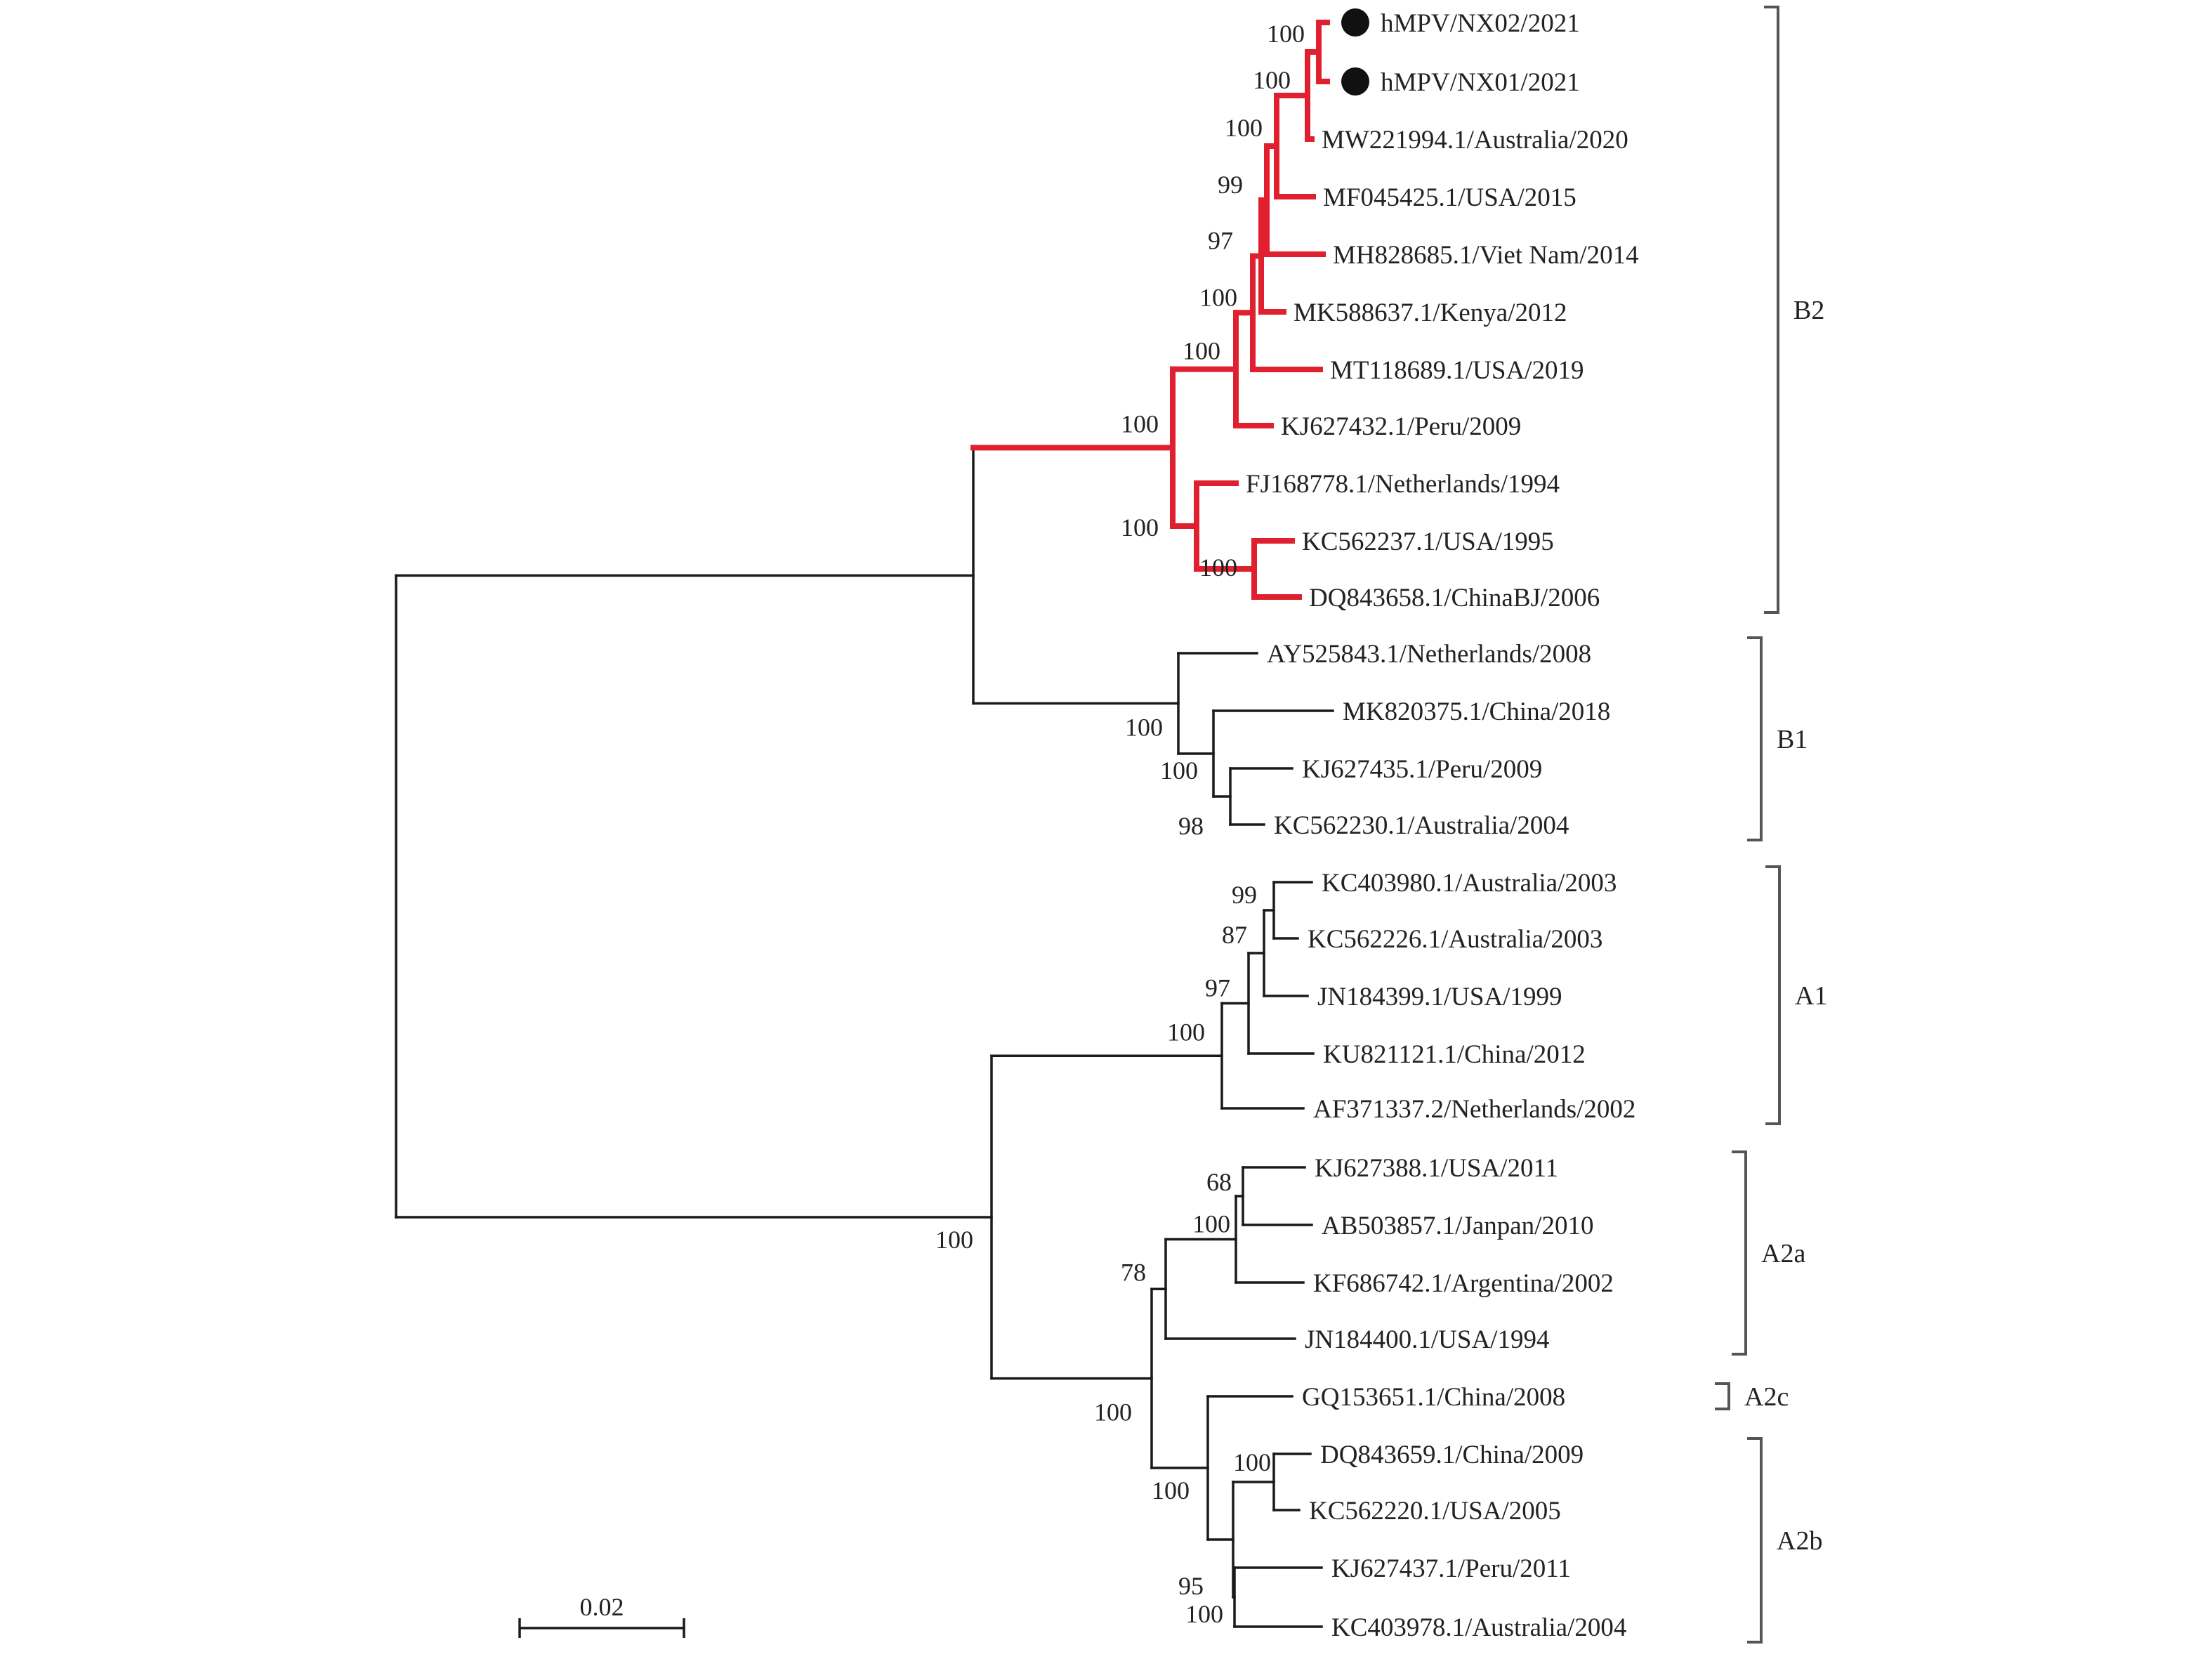 The height and width of the screenshot is (1666, 2212). Describe the element at coordinates (1191, 1586) in the screenshot. I see `bootstrap-value: 95` at that location.